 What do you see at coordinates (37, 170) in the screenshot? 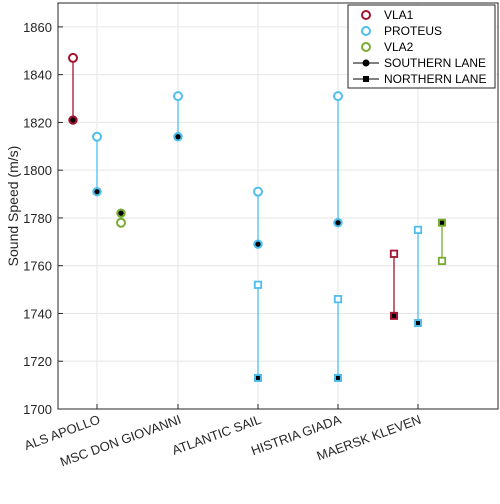
I see `y-tick-label: 1800` at bounding box center [37, 170].